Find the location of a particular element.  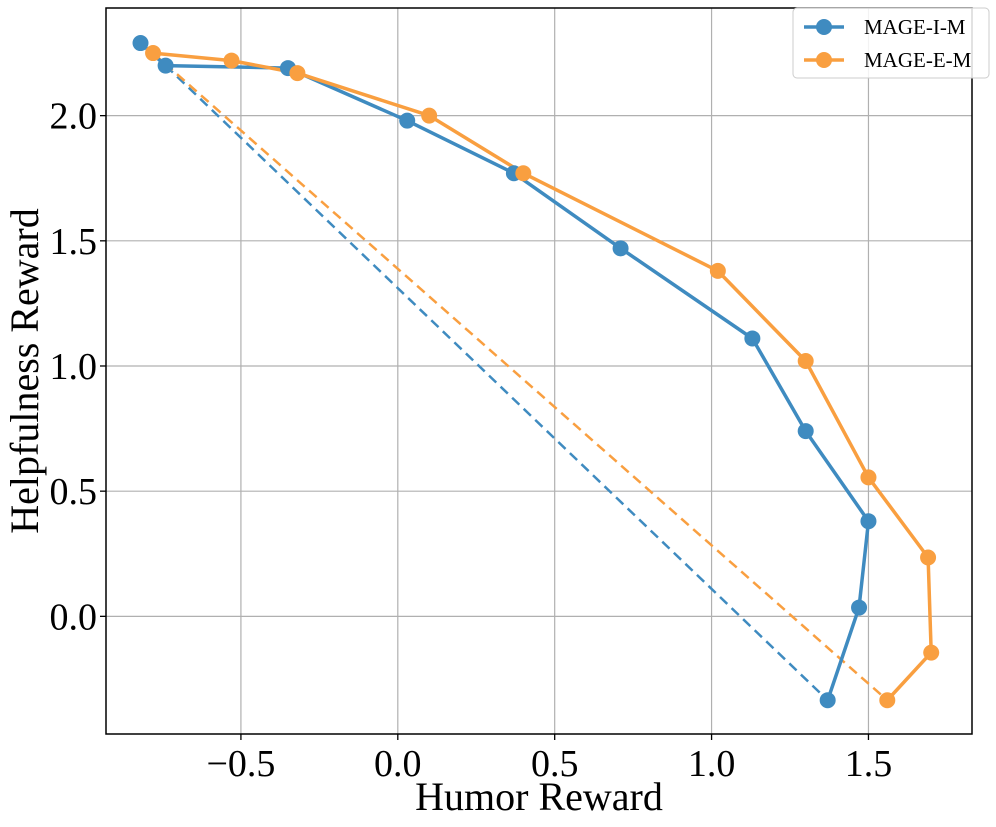

y-tick-label: 1.0 is located at coordinates (74, 367).